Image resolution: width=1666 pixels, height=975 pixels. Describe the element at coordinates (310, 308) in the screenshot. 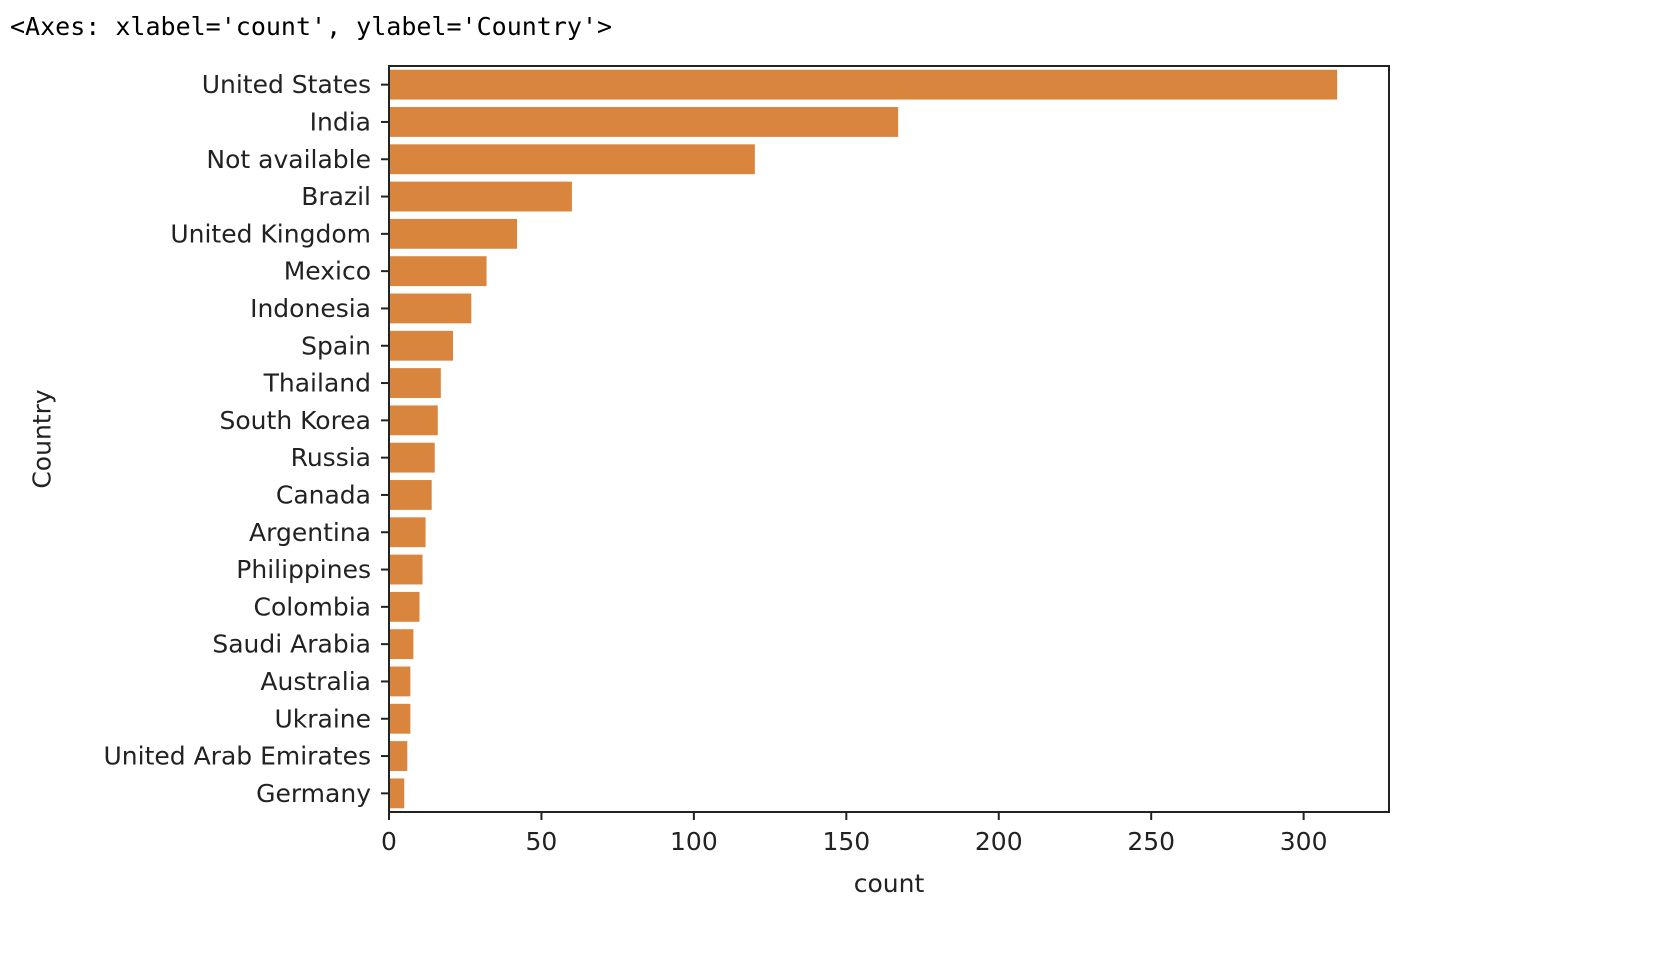

I see `y-tick-label: Indonesia` at that location.